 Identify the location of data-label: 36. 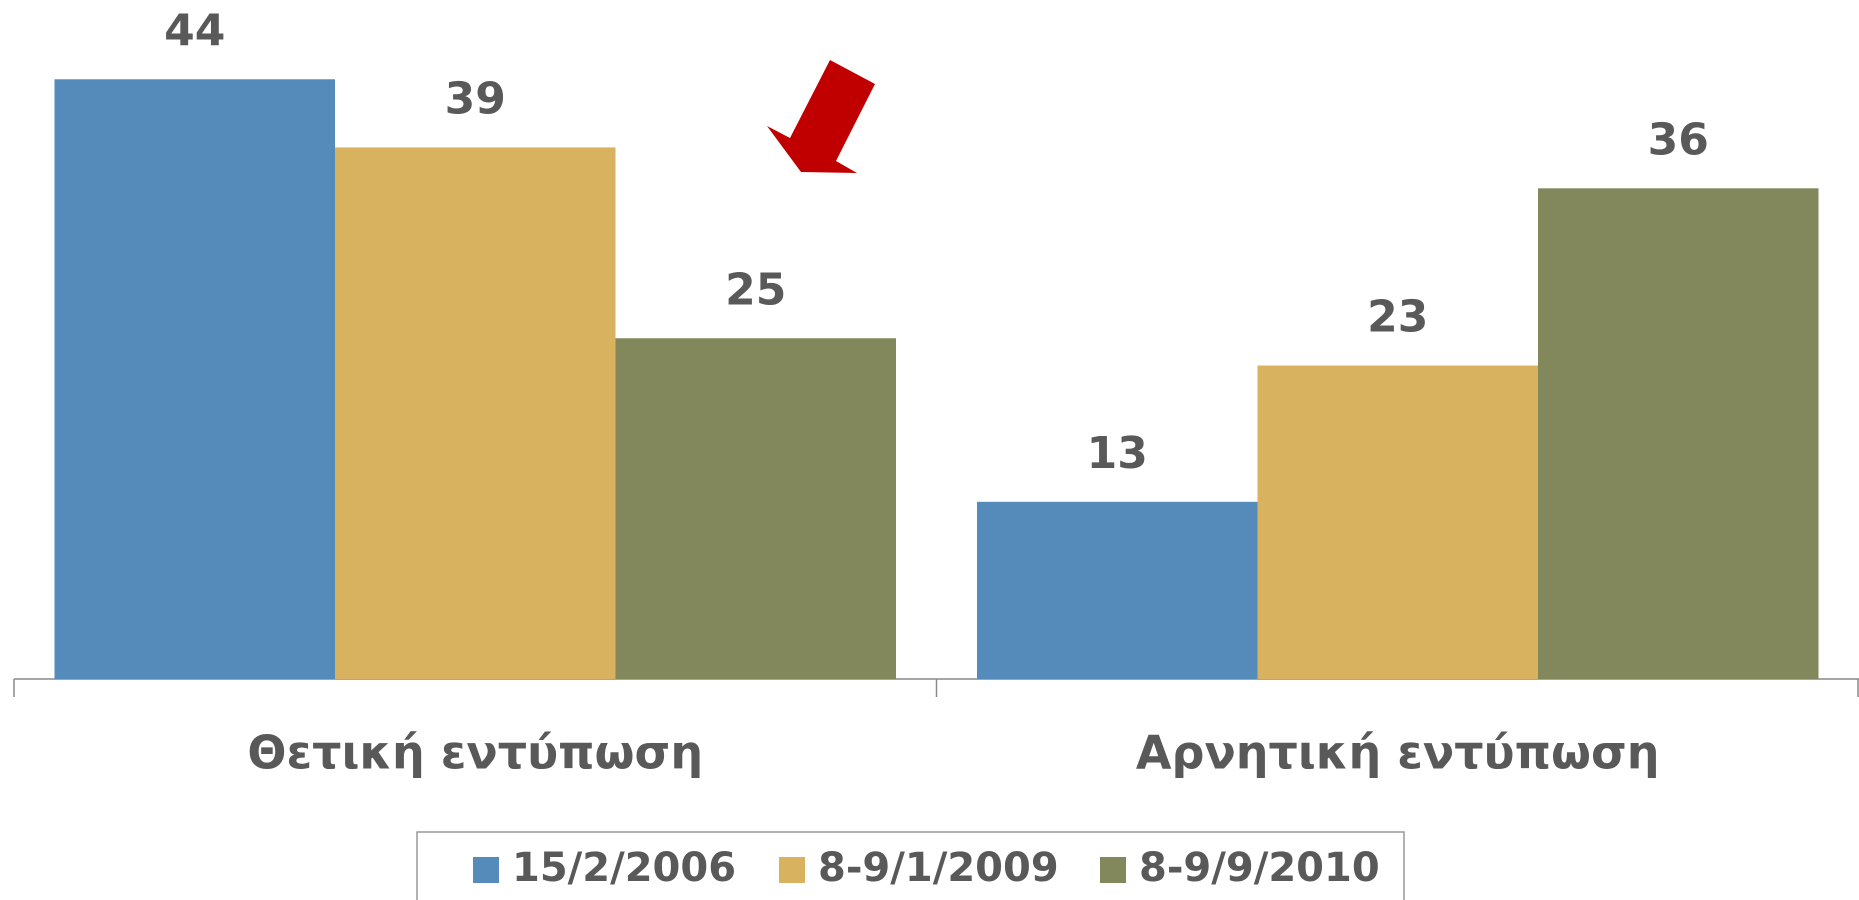
(1678, 139).